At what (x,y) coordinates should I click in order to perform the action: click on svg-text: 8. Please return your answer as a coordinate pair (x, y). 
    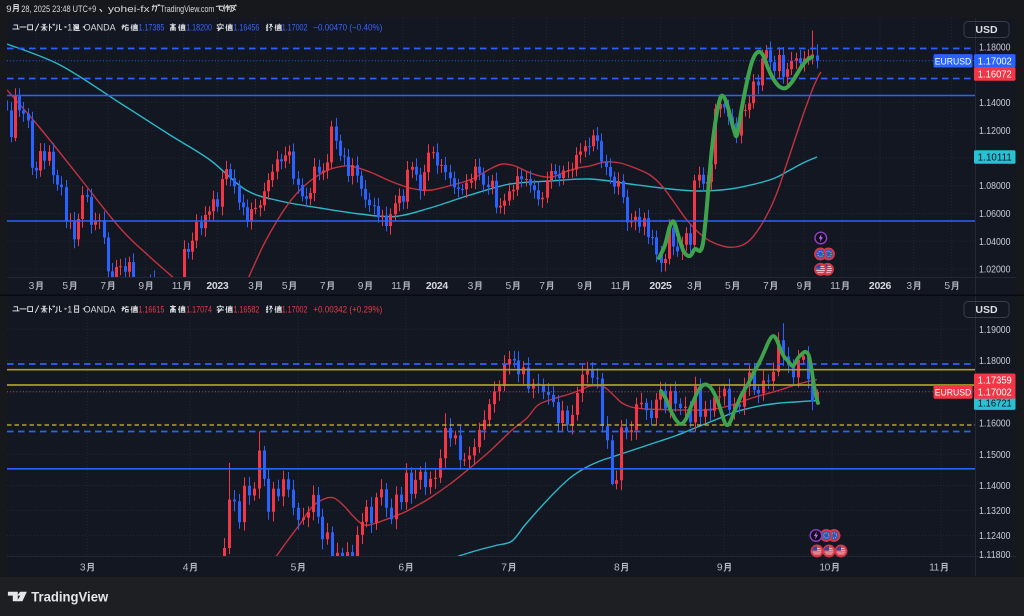
    Looking at the image, I should click on (617, 568).